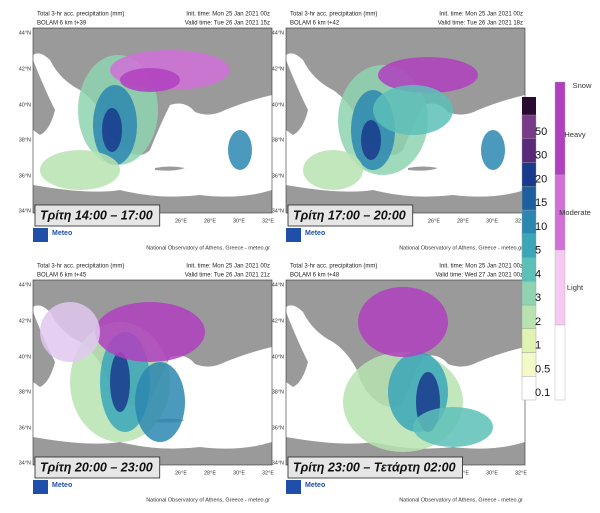 The image size is (600, 513). I want to click on colorbar-label: 5, so click(538, 251).